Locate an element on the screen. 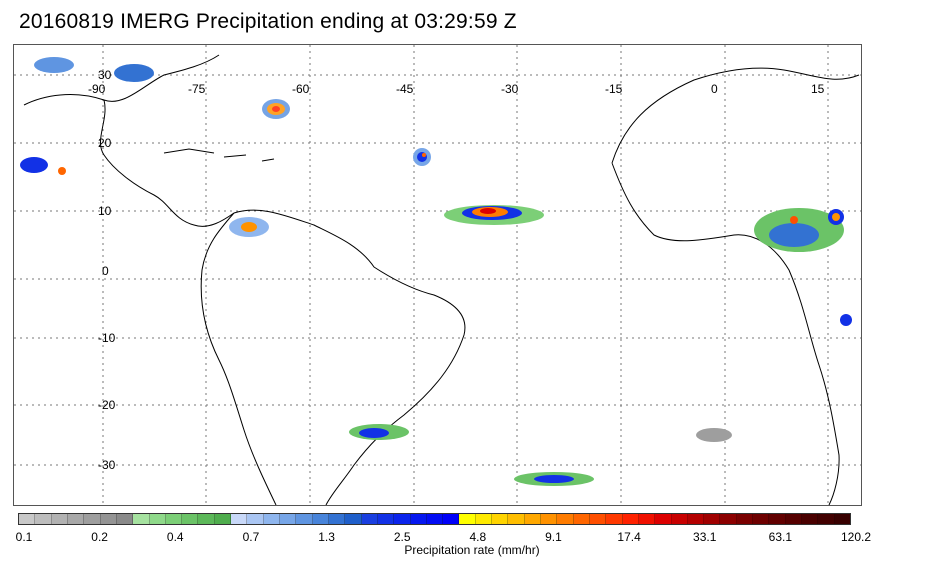  colorbar-tick-label: 17.4 is located at coordinates (629, 537).